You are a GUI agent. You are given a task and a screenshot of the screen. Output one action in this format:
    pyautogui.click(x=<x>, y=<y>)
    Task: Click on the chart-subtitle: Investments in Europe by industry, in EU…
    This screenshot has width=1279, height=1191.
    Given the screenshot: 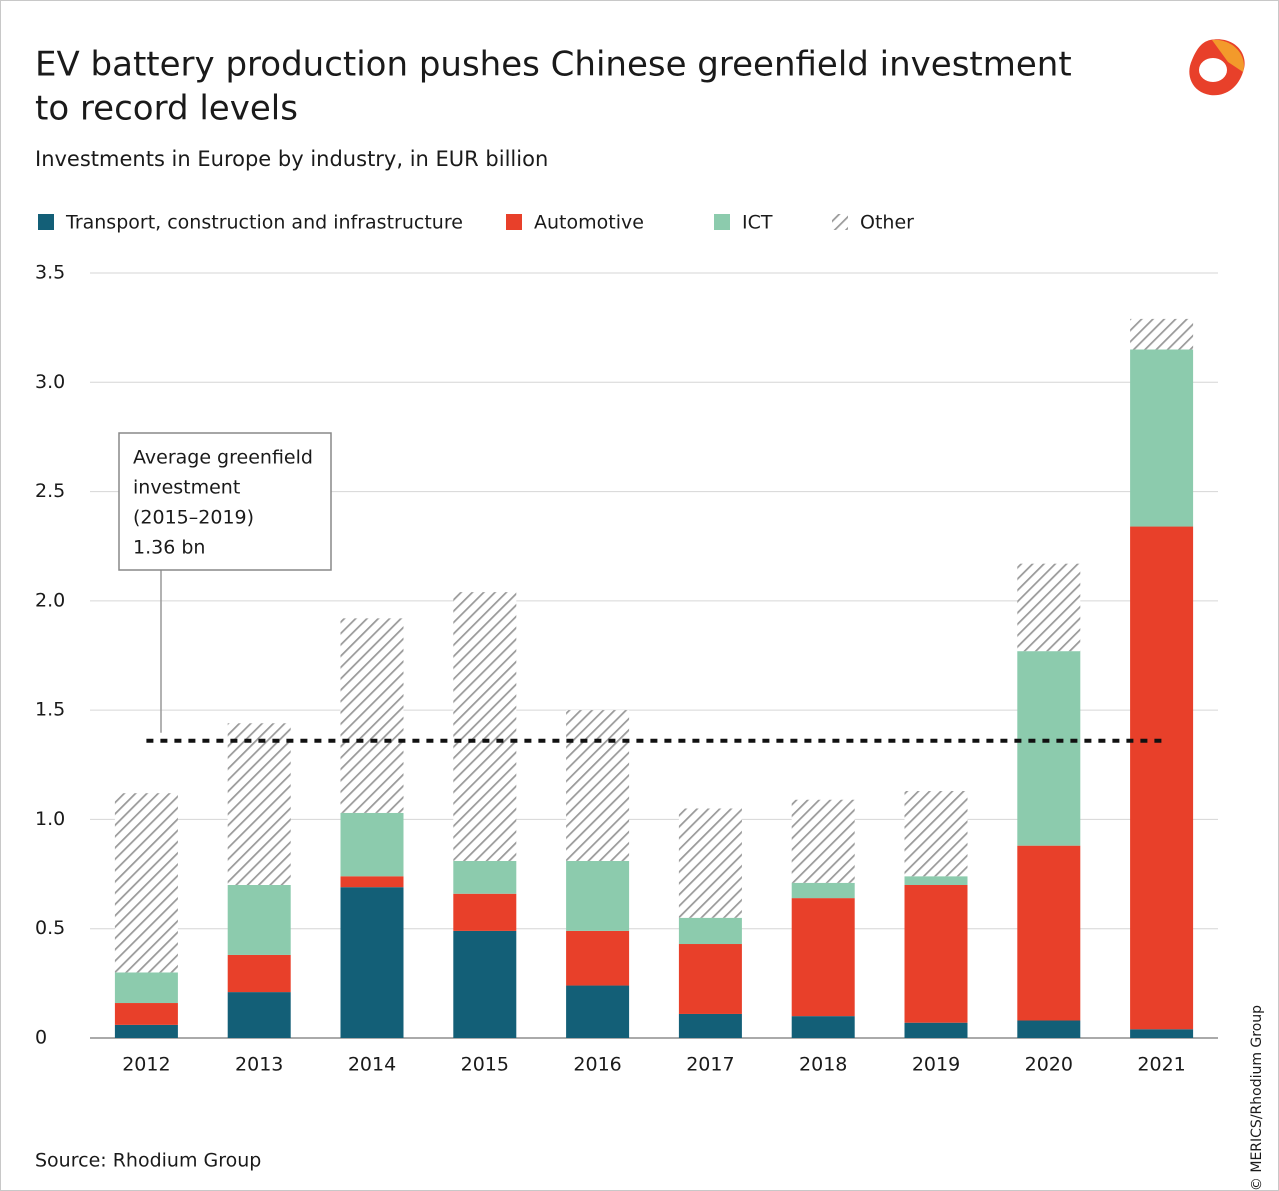 What is the action you would take?
    pyautogui.click(x=291, y=159)
    